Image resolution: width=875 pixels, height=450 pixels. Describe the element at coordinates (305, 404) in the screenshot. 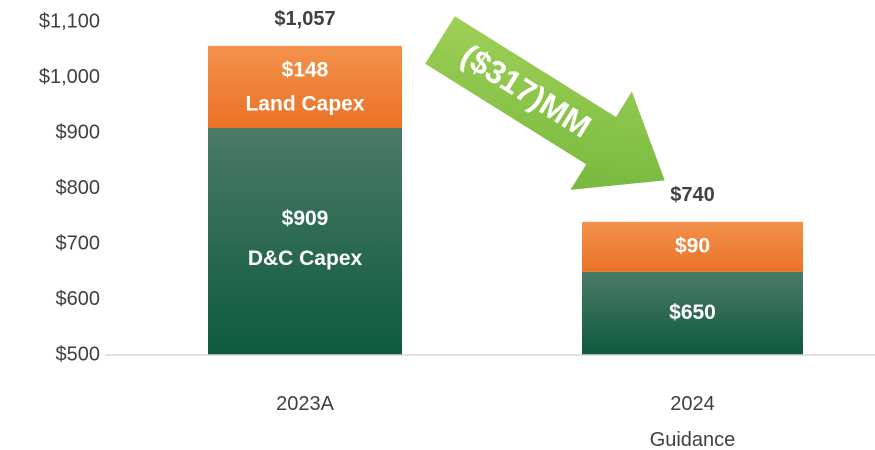

I see `x-tick-label: 2023A` at that location.